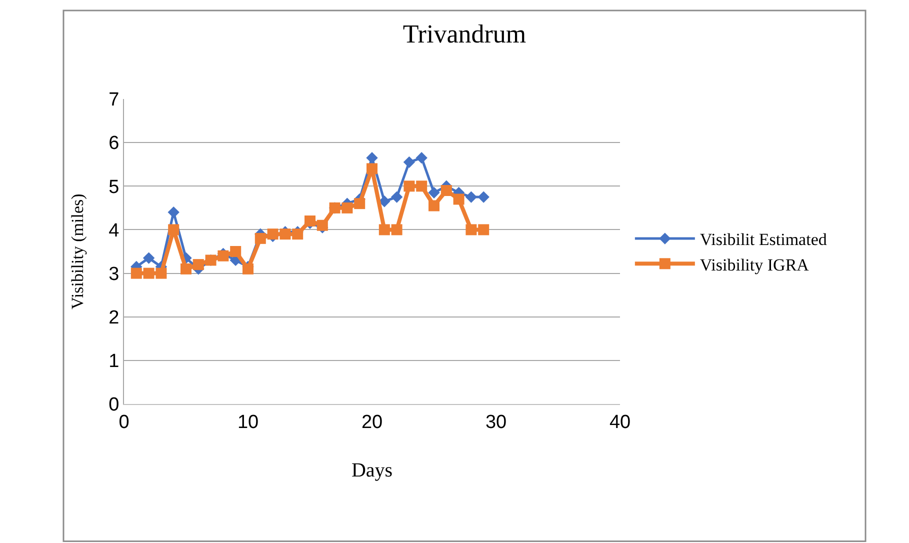 Image resolution: width=909 pixels, height=543 pixels. I want to click on y-tick-label: 2, so click(114, 318).